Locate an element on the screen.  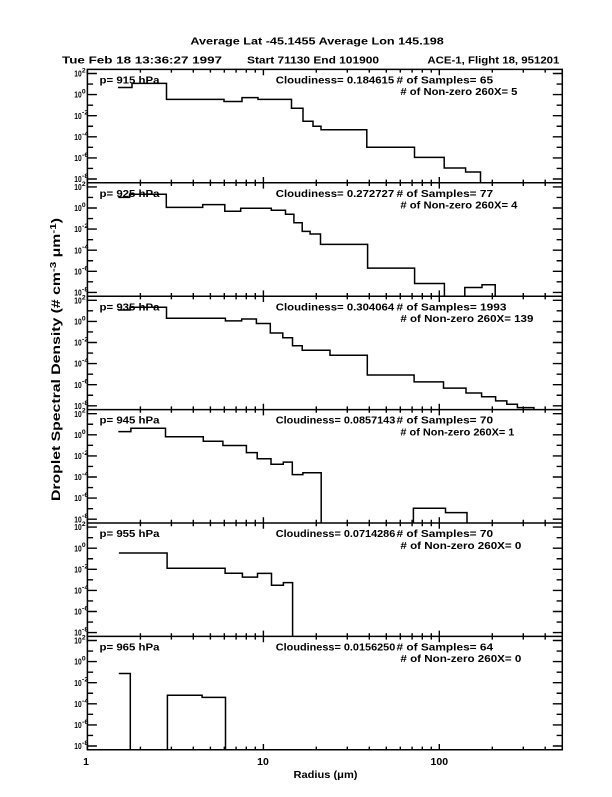
svg-text: Cloudiness= 0.0156250 is located at coordinates (336, 648).